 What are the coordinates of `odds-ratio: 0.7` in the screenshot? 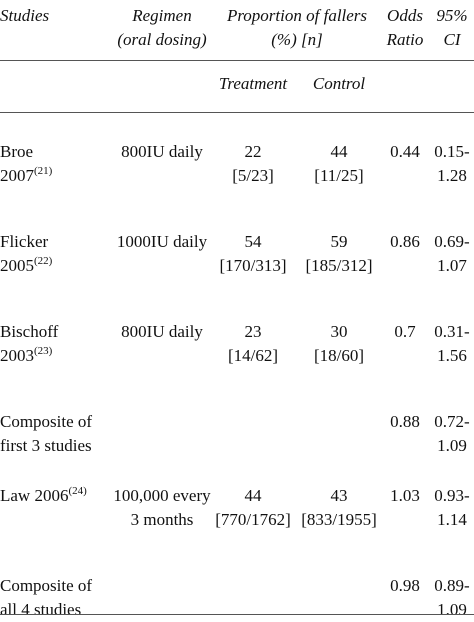 It's located at (405, 331).